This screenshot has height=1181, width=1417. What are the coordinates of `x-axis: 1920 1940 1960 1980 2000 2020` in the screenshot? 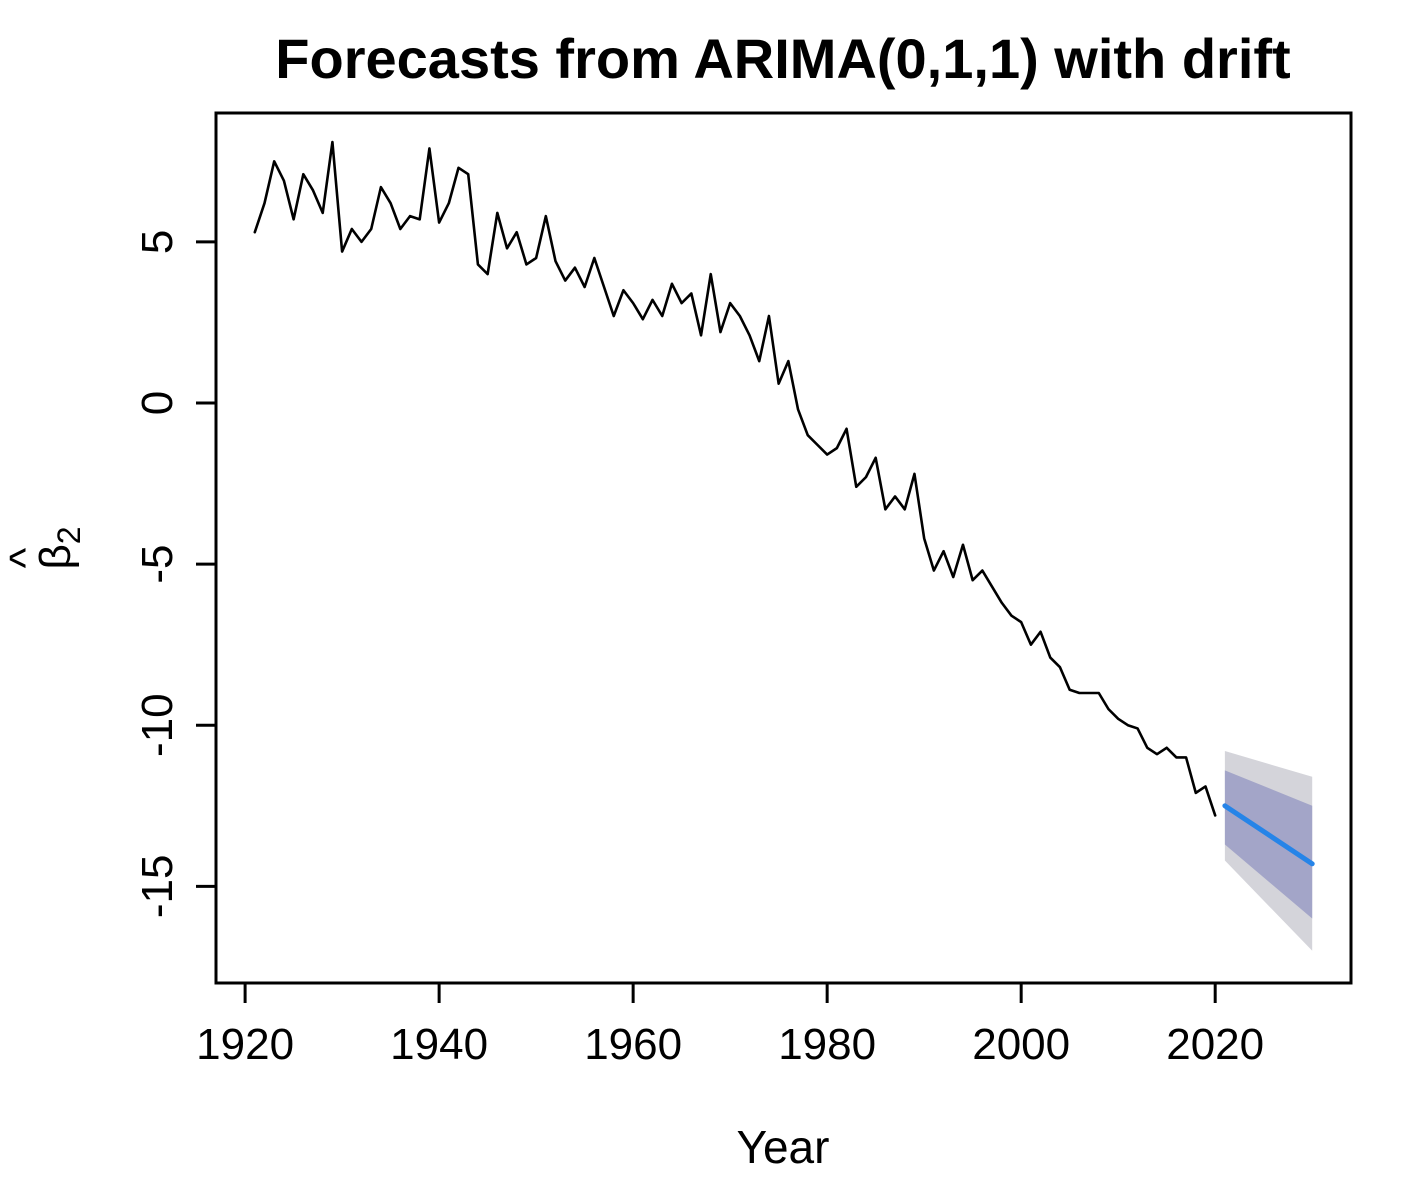 It's located at (730, 1025).